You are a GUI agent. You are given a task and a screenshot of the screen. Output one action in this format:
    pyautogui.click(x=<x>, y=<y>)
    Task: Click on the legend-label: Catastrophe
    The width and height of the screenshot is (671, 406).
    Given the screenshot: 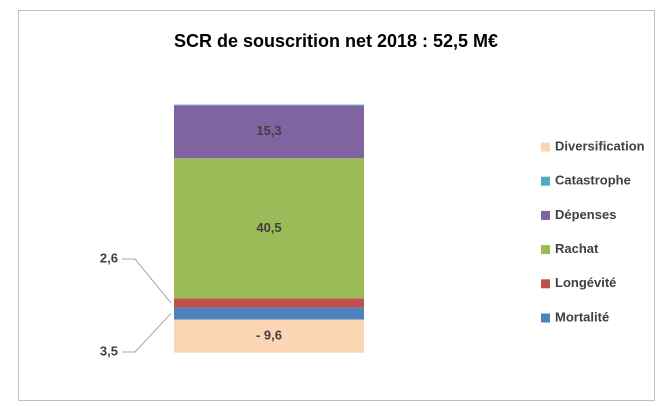 What is the action you would take?
    pyautogui.click(x=593, y=180)
    